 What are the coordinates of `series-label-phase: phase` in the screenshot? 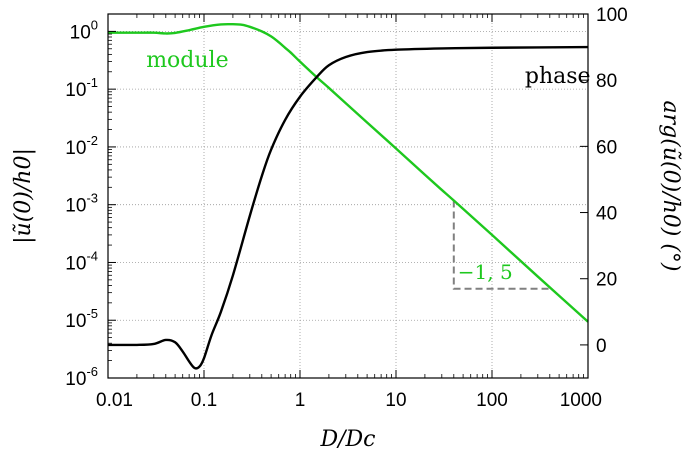 It's located at (558, 76).